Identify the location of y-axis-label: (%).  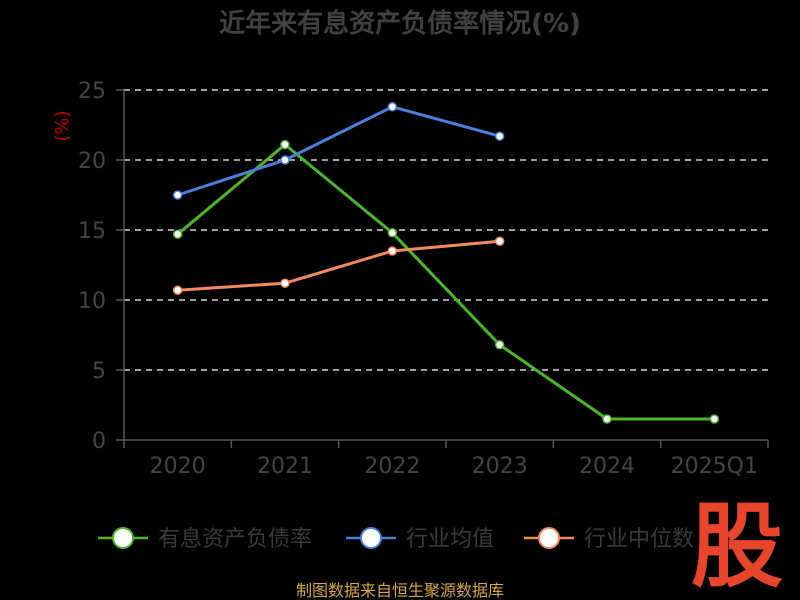
(62, 125).